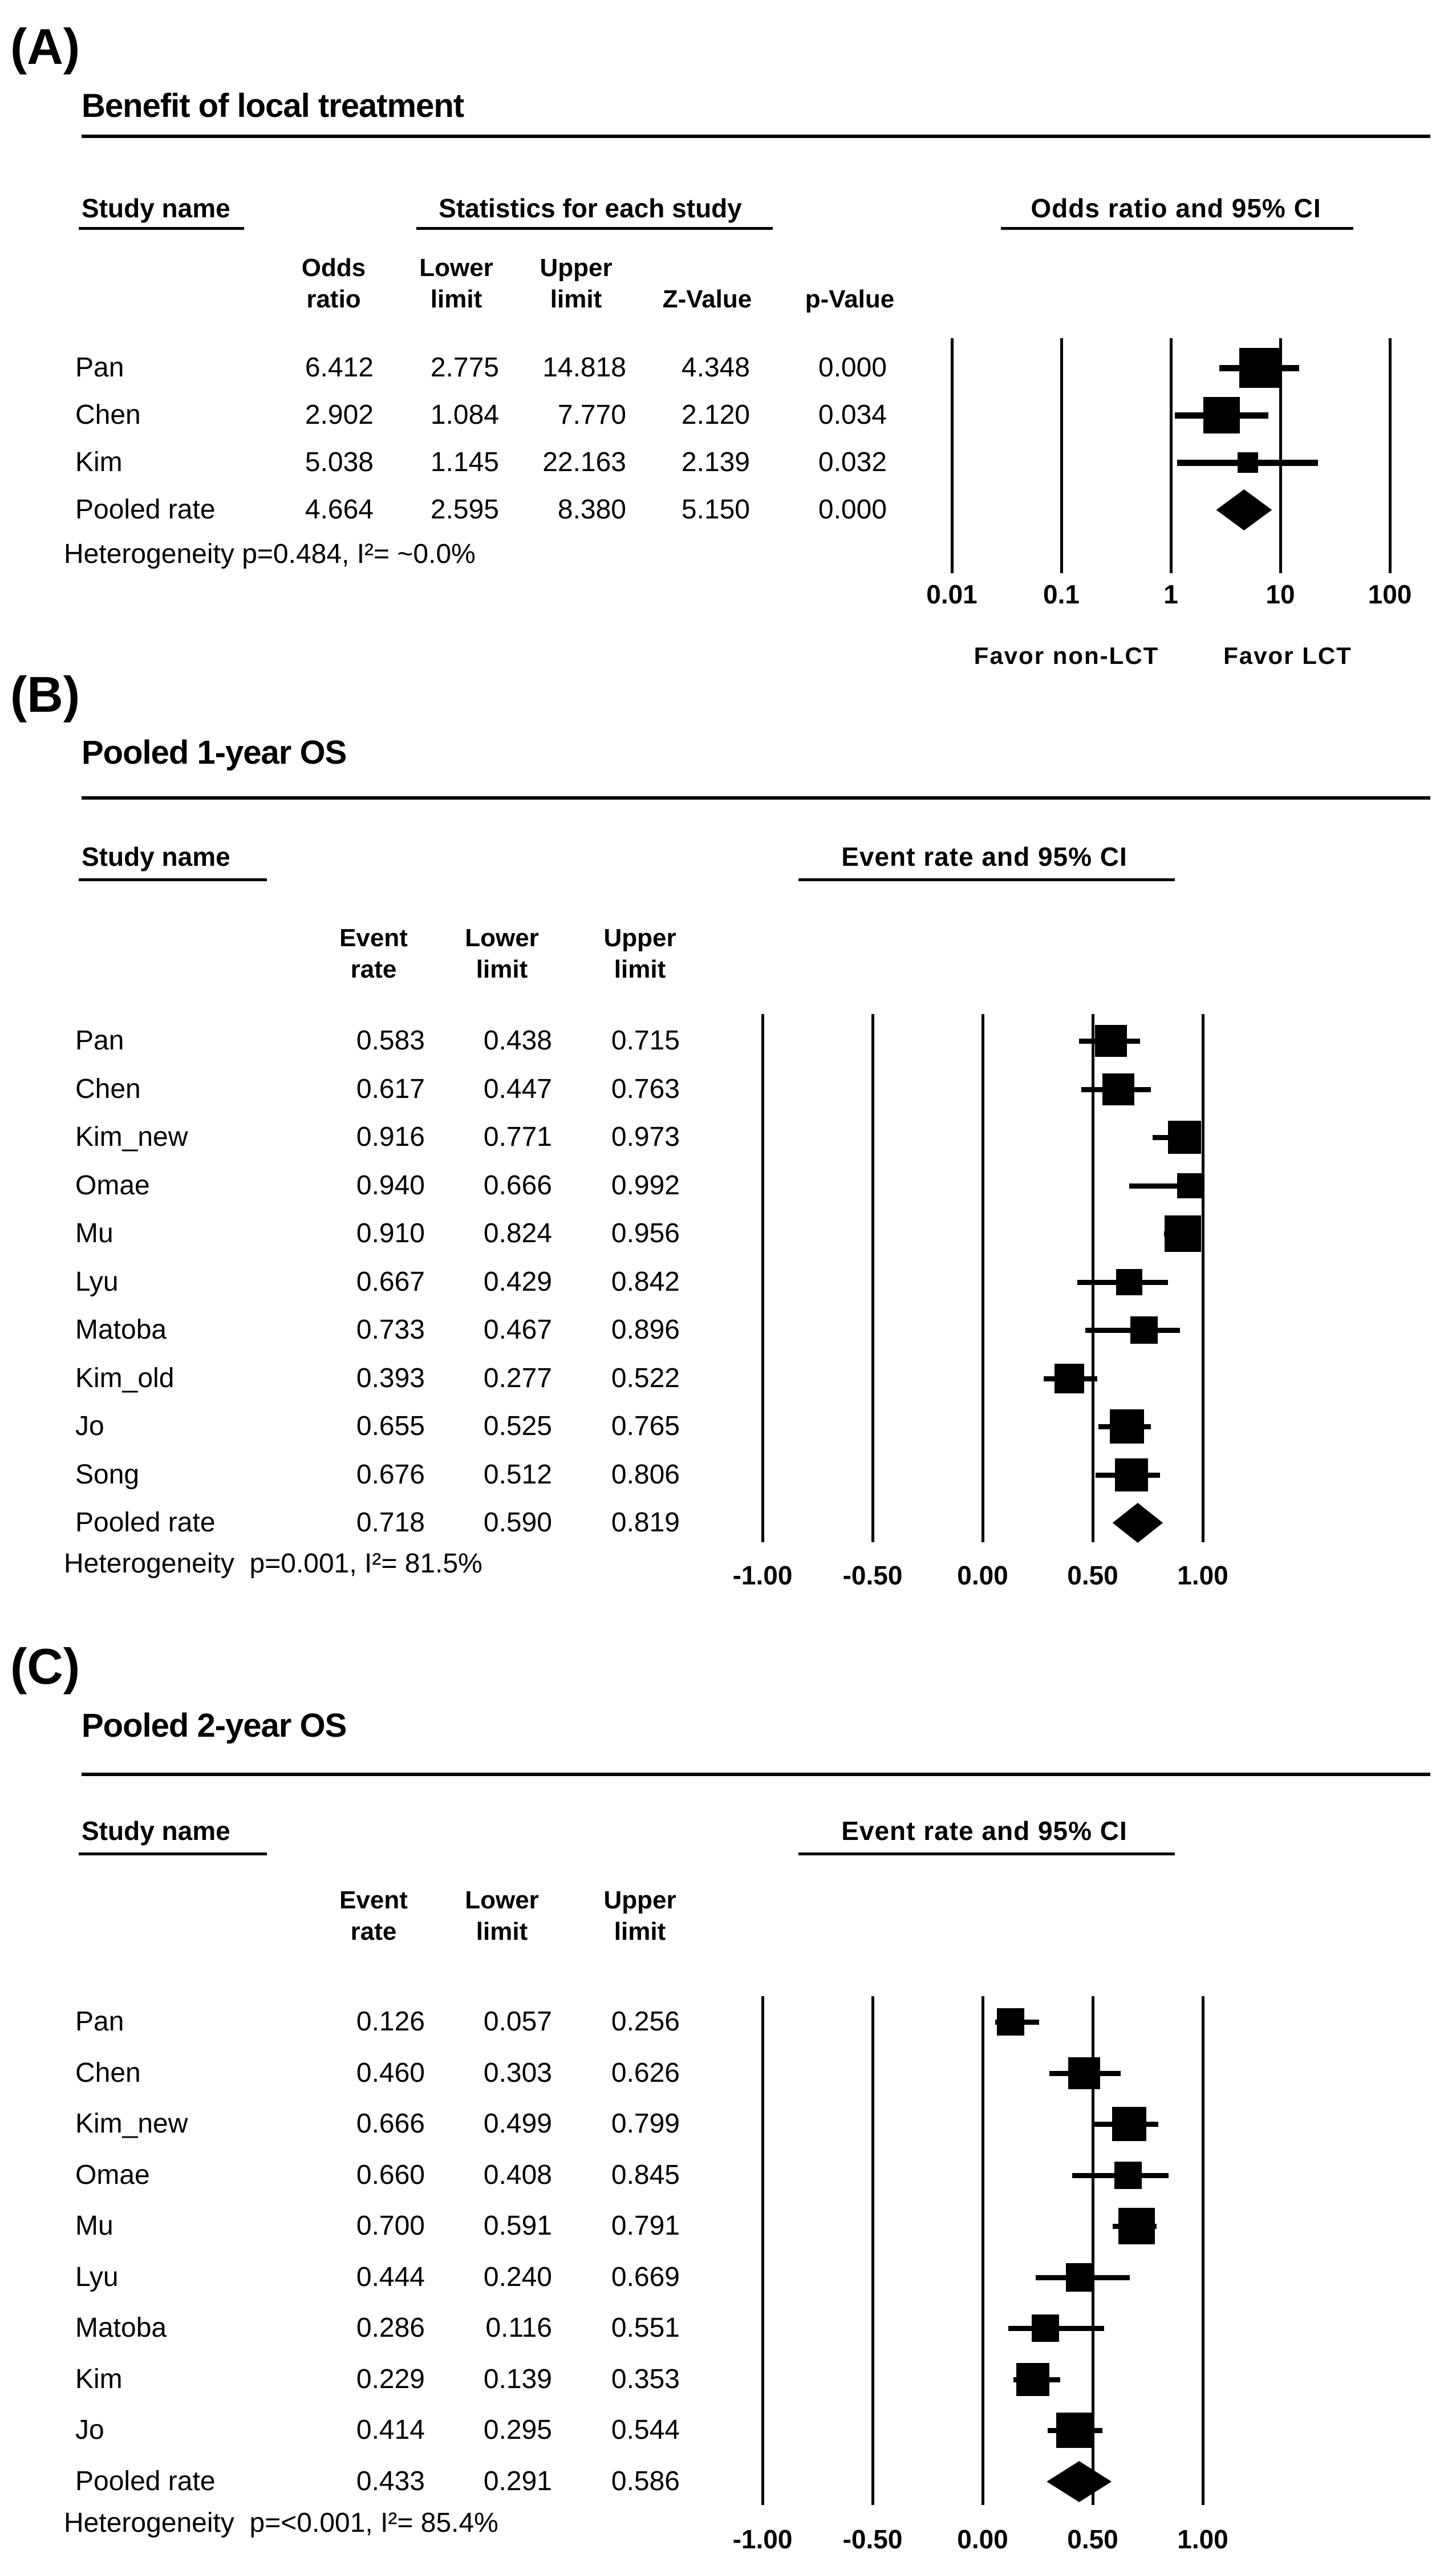 The image size is (1456, 2570). Describe the element at coordinates (646, 1137) in the screenshot. I see `value-cell: 0.973` at that location.